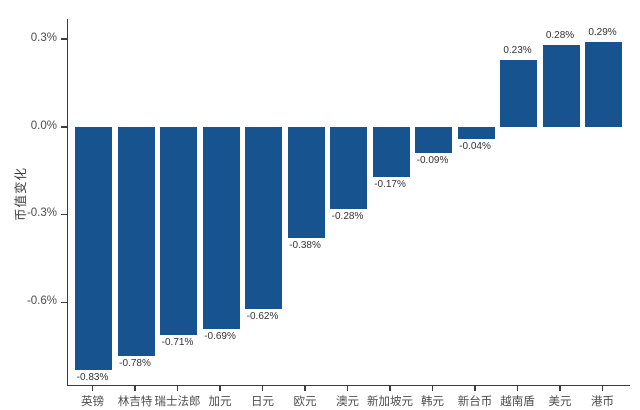  I want to click on x-tick-label: 越南盾, so click(517, 402).